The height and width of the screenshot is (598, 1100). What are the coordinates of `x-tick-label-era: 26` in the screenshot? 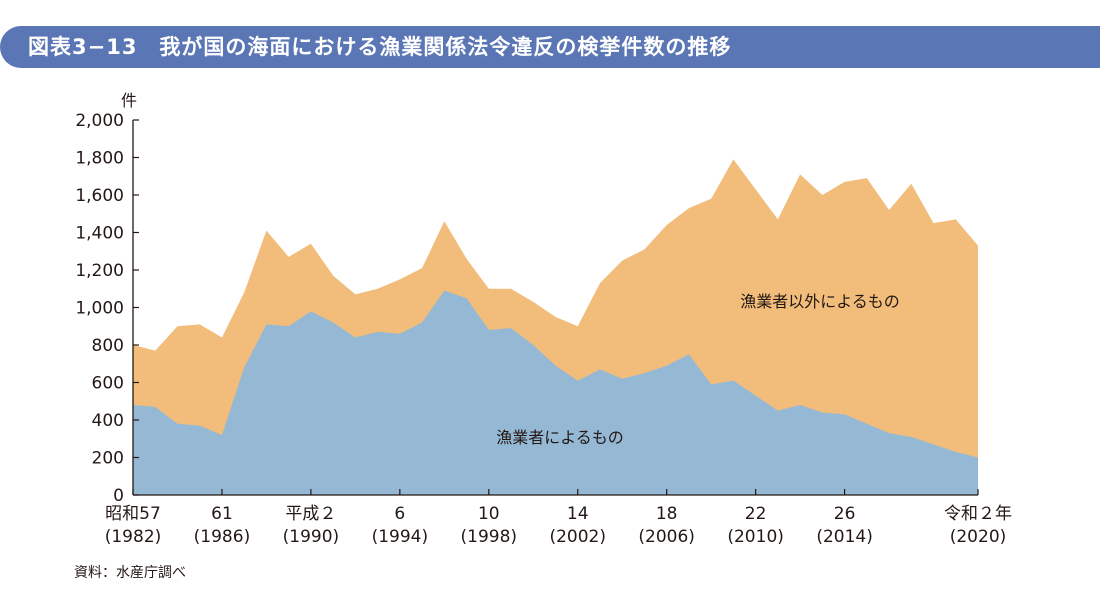 It's located at (845, 514).